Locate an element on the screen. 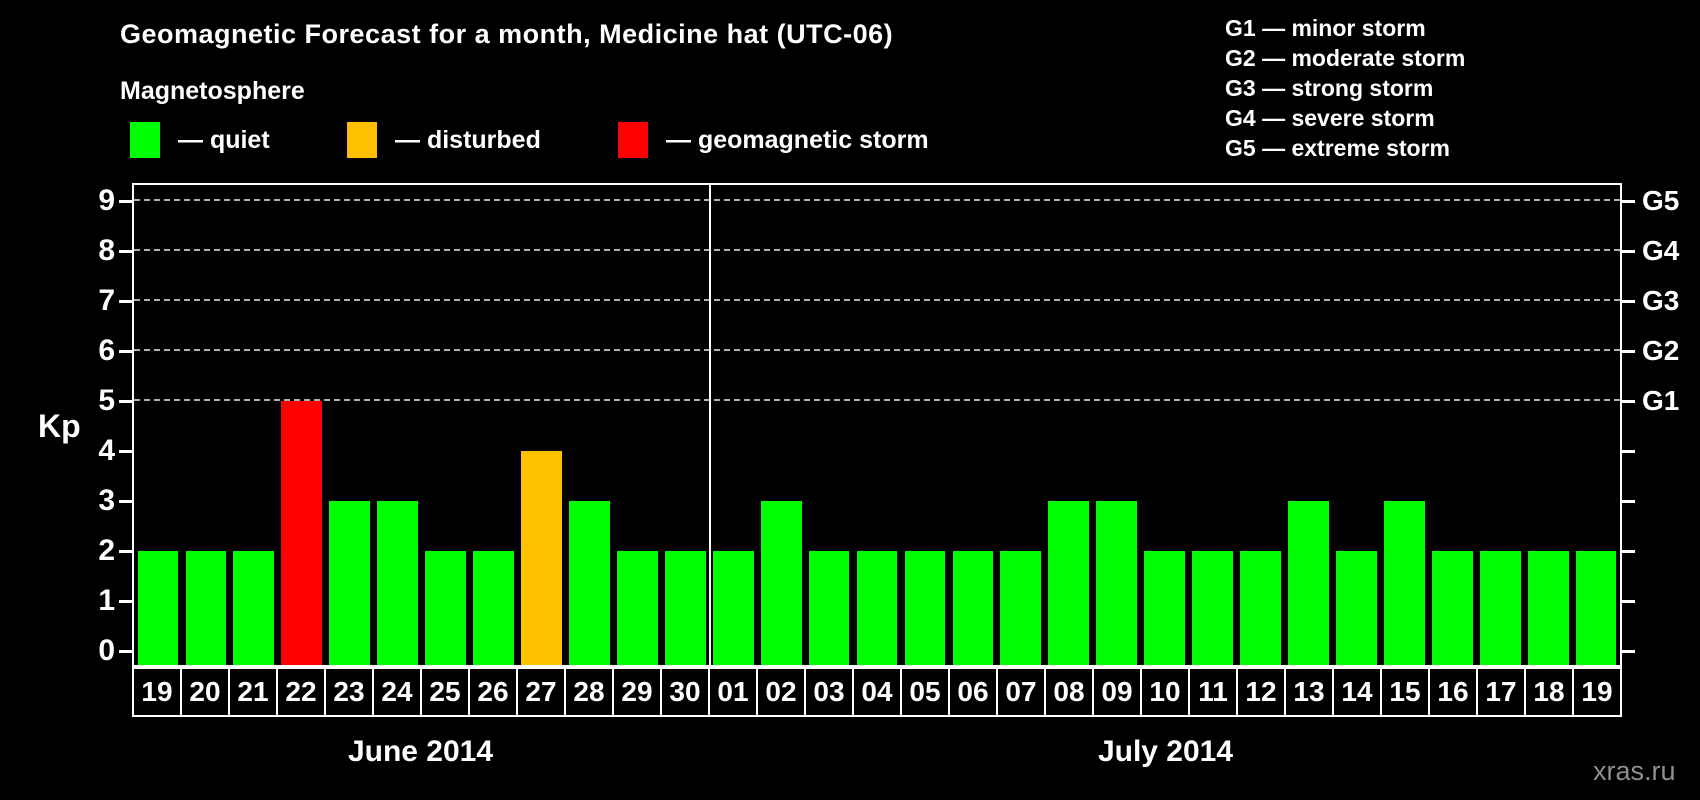  month-label-july: July 2014 is located at coordinates (1165, 751).